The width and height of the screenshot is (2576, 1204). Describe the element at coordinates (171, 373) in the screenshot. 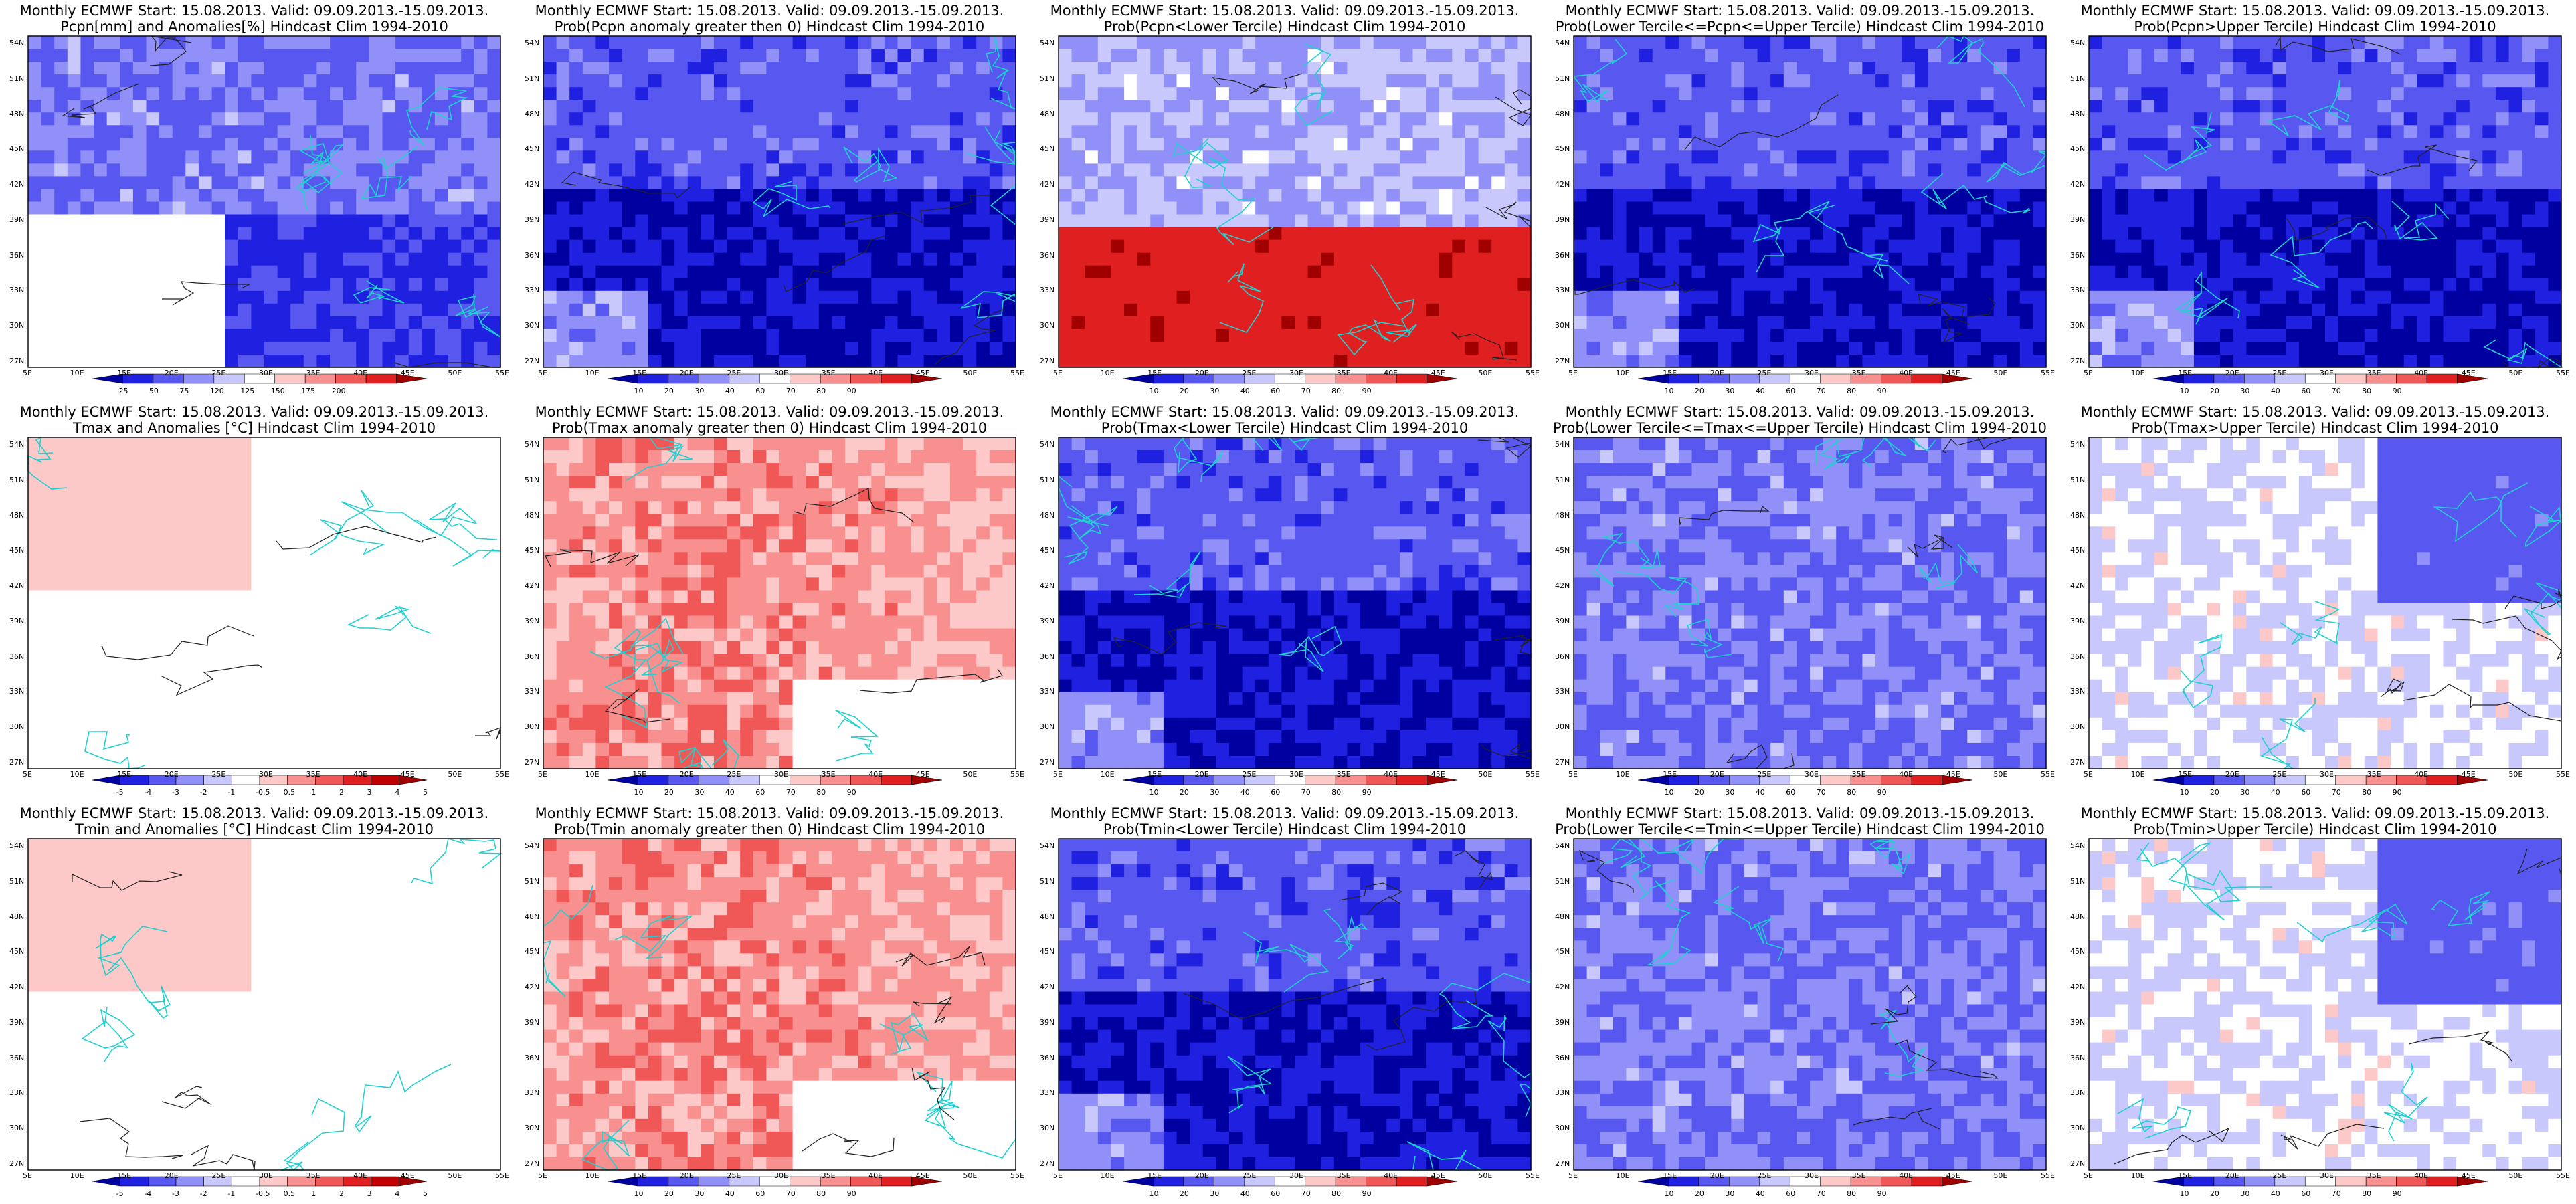

I see `longitude-label: 20E` at that location.